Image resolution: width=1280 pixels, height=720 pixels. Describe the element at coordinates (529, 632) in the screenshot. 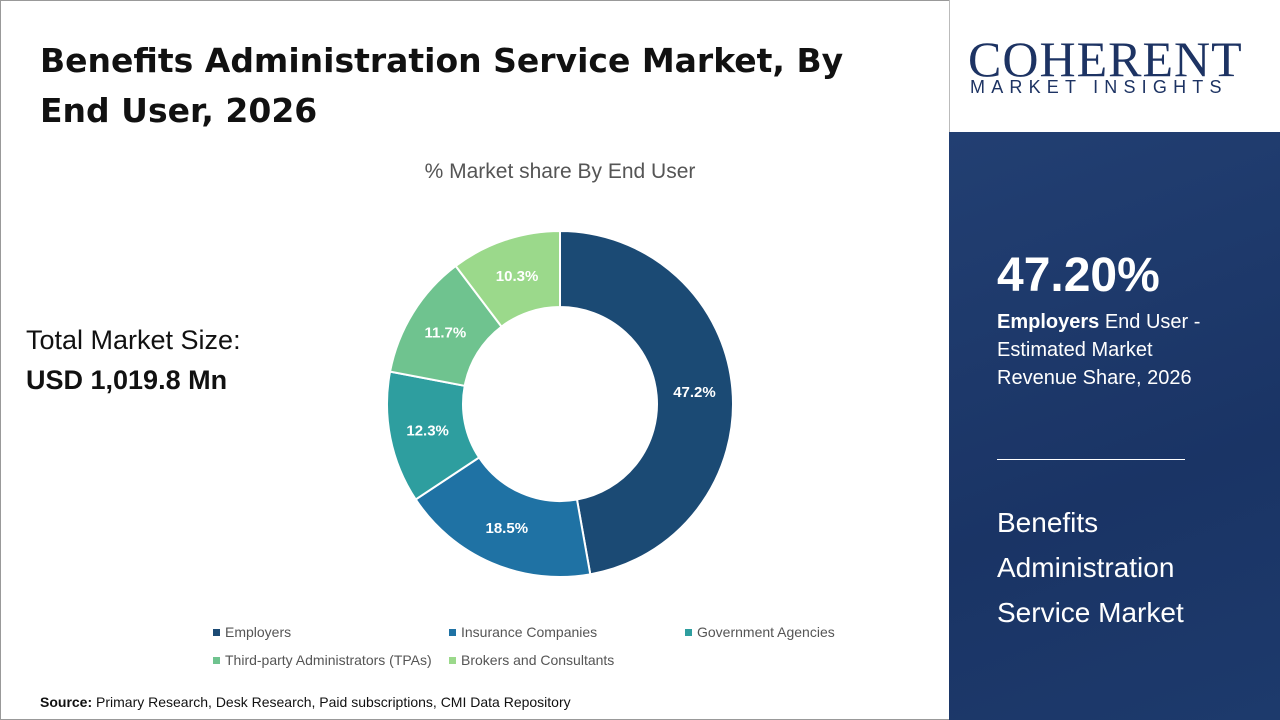

I see `legend-label: Insurance Companies` at that location.